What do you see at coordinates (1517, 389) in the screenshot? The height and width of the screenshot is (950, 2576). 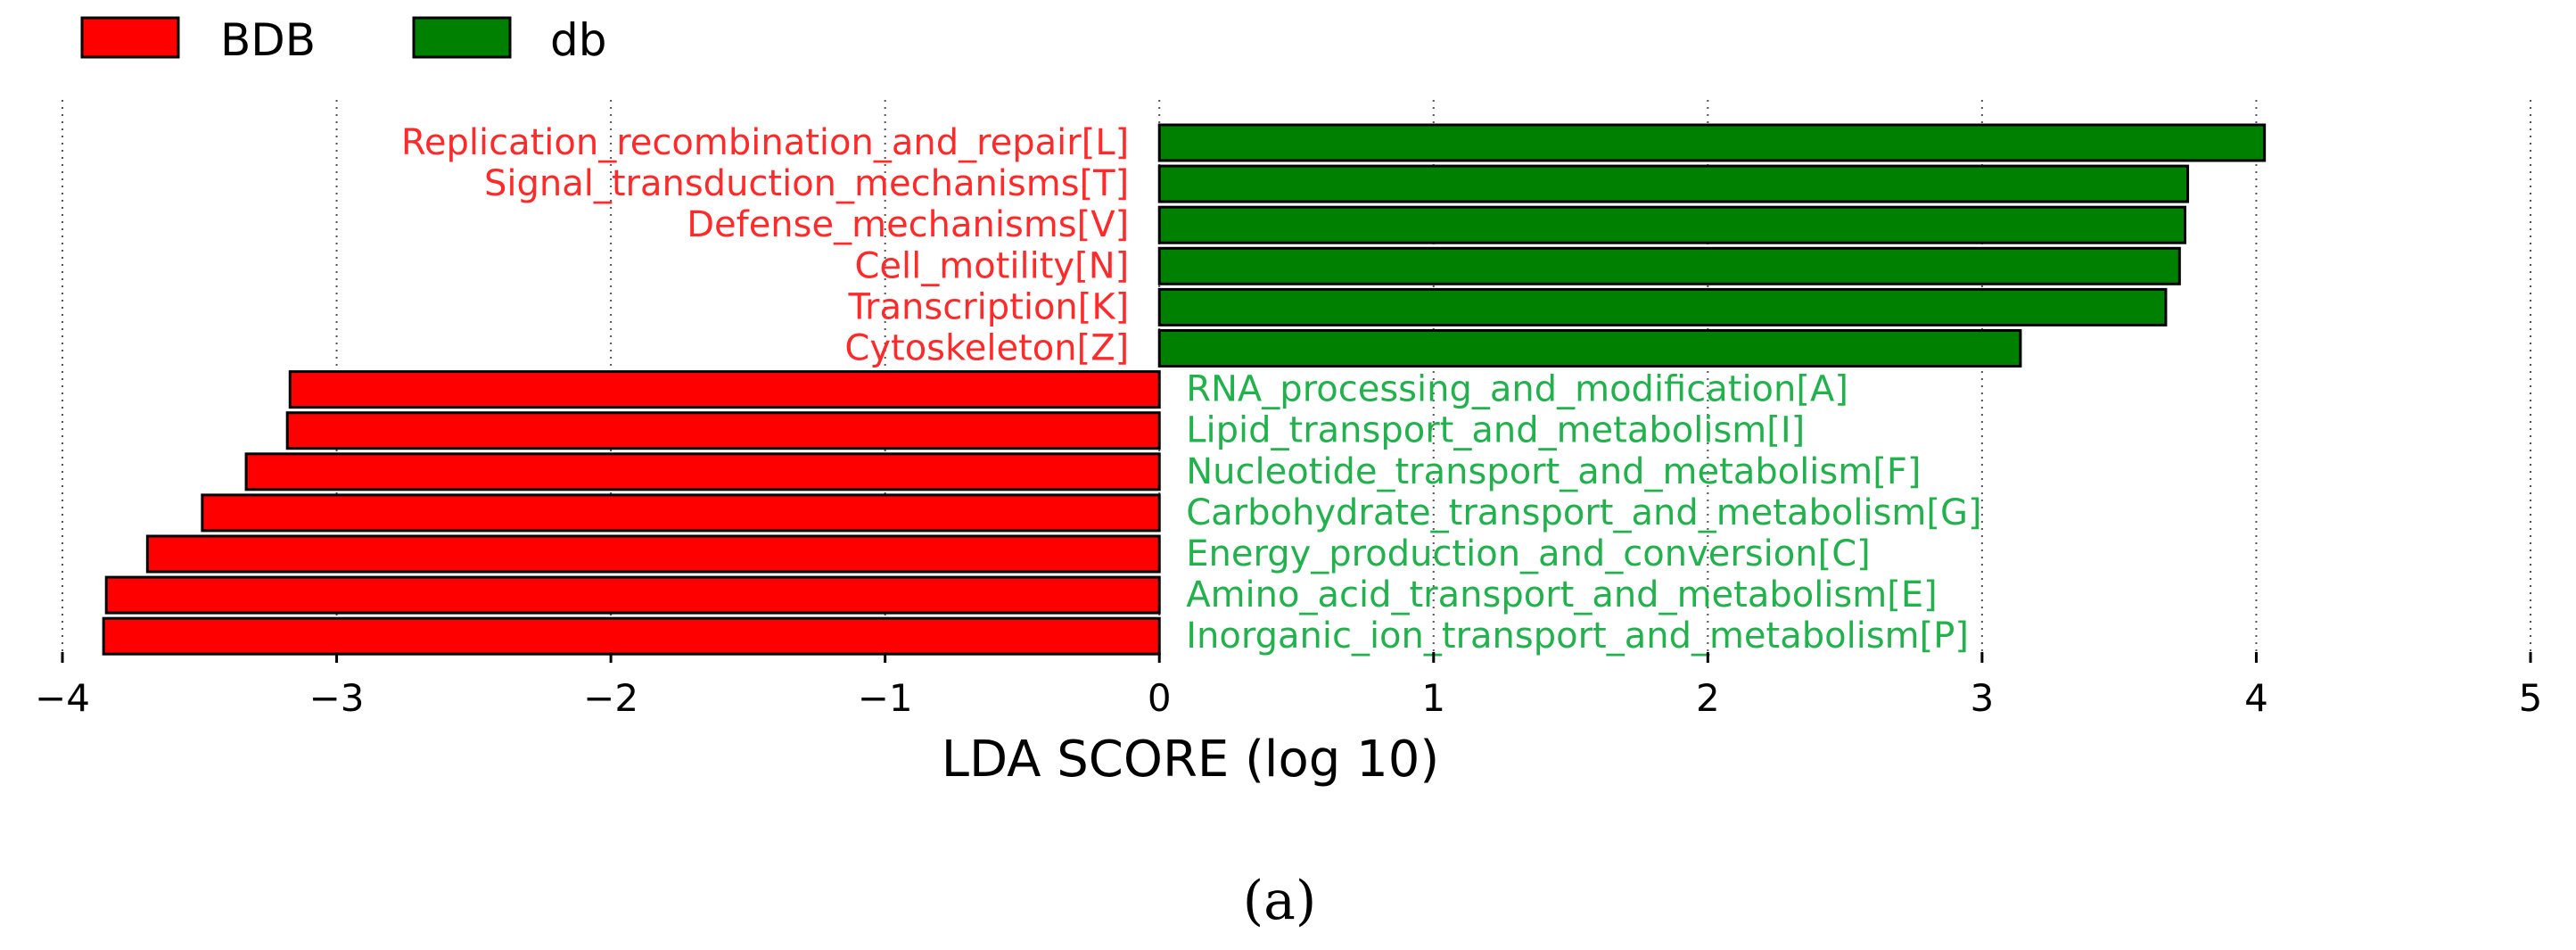 I see `bar-label-RNA_processing_and_modification[A]: RNA_processing_and_modification[A]` at bounding box center [1517, 389].